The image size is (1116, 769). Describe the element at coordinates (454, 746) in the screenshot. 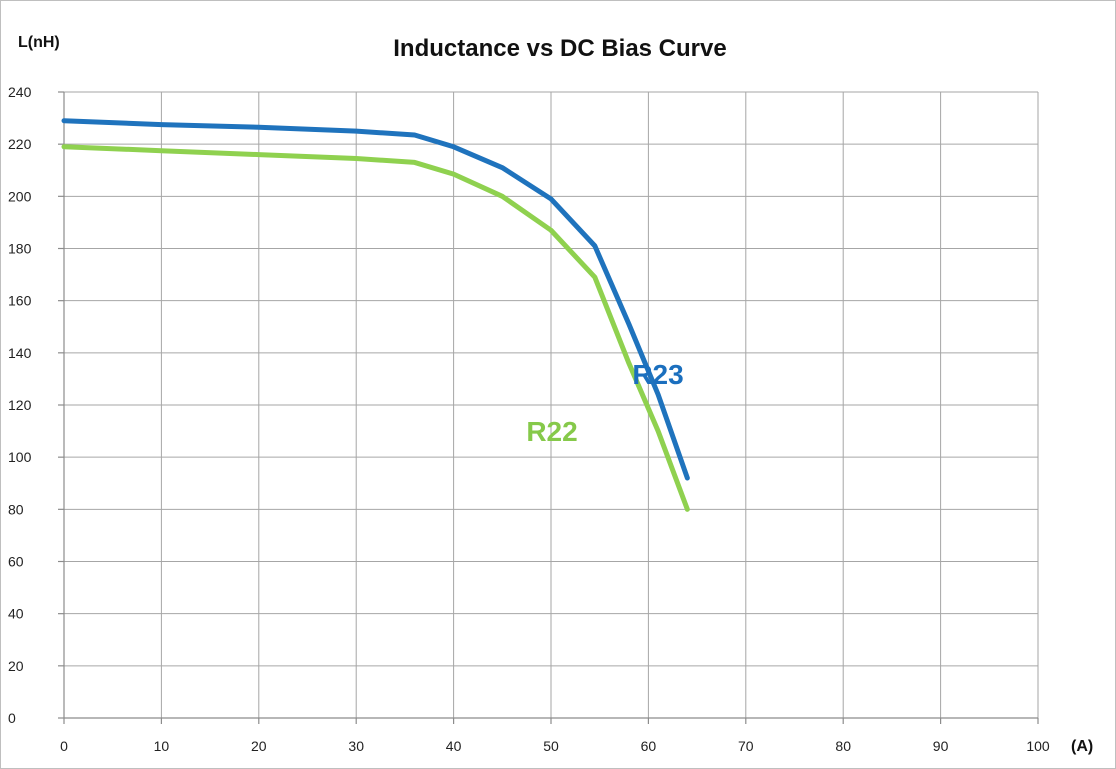

I see `x-tick-label: 40` at that location.